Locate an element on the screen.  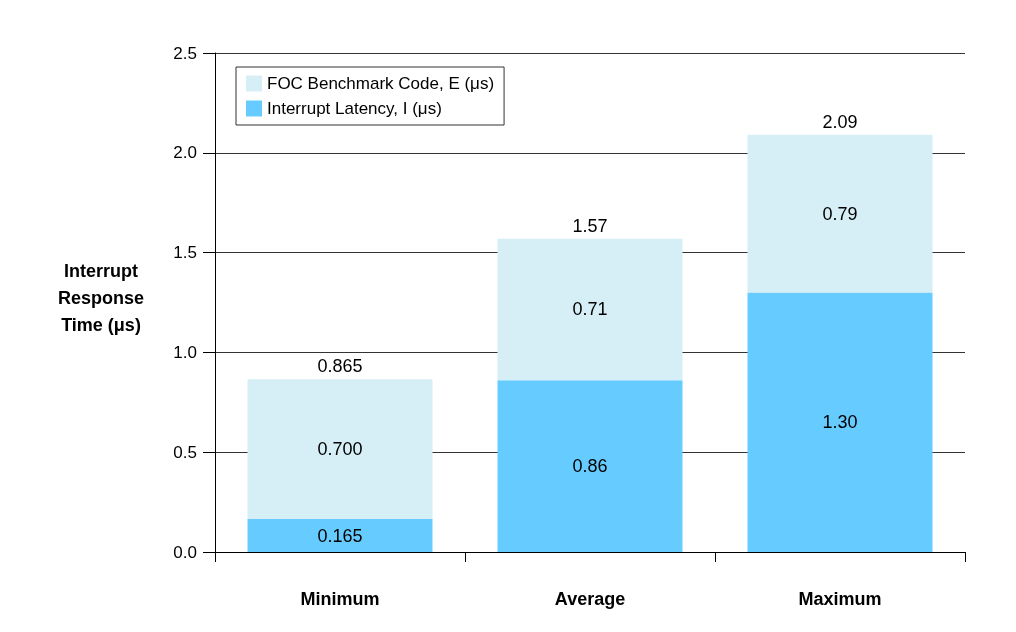
data-label: 0.71 is located at coordinates (590, 309).